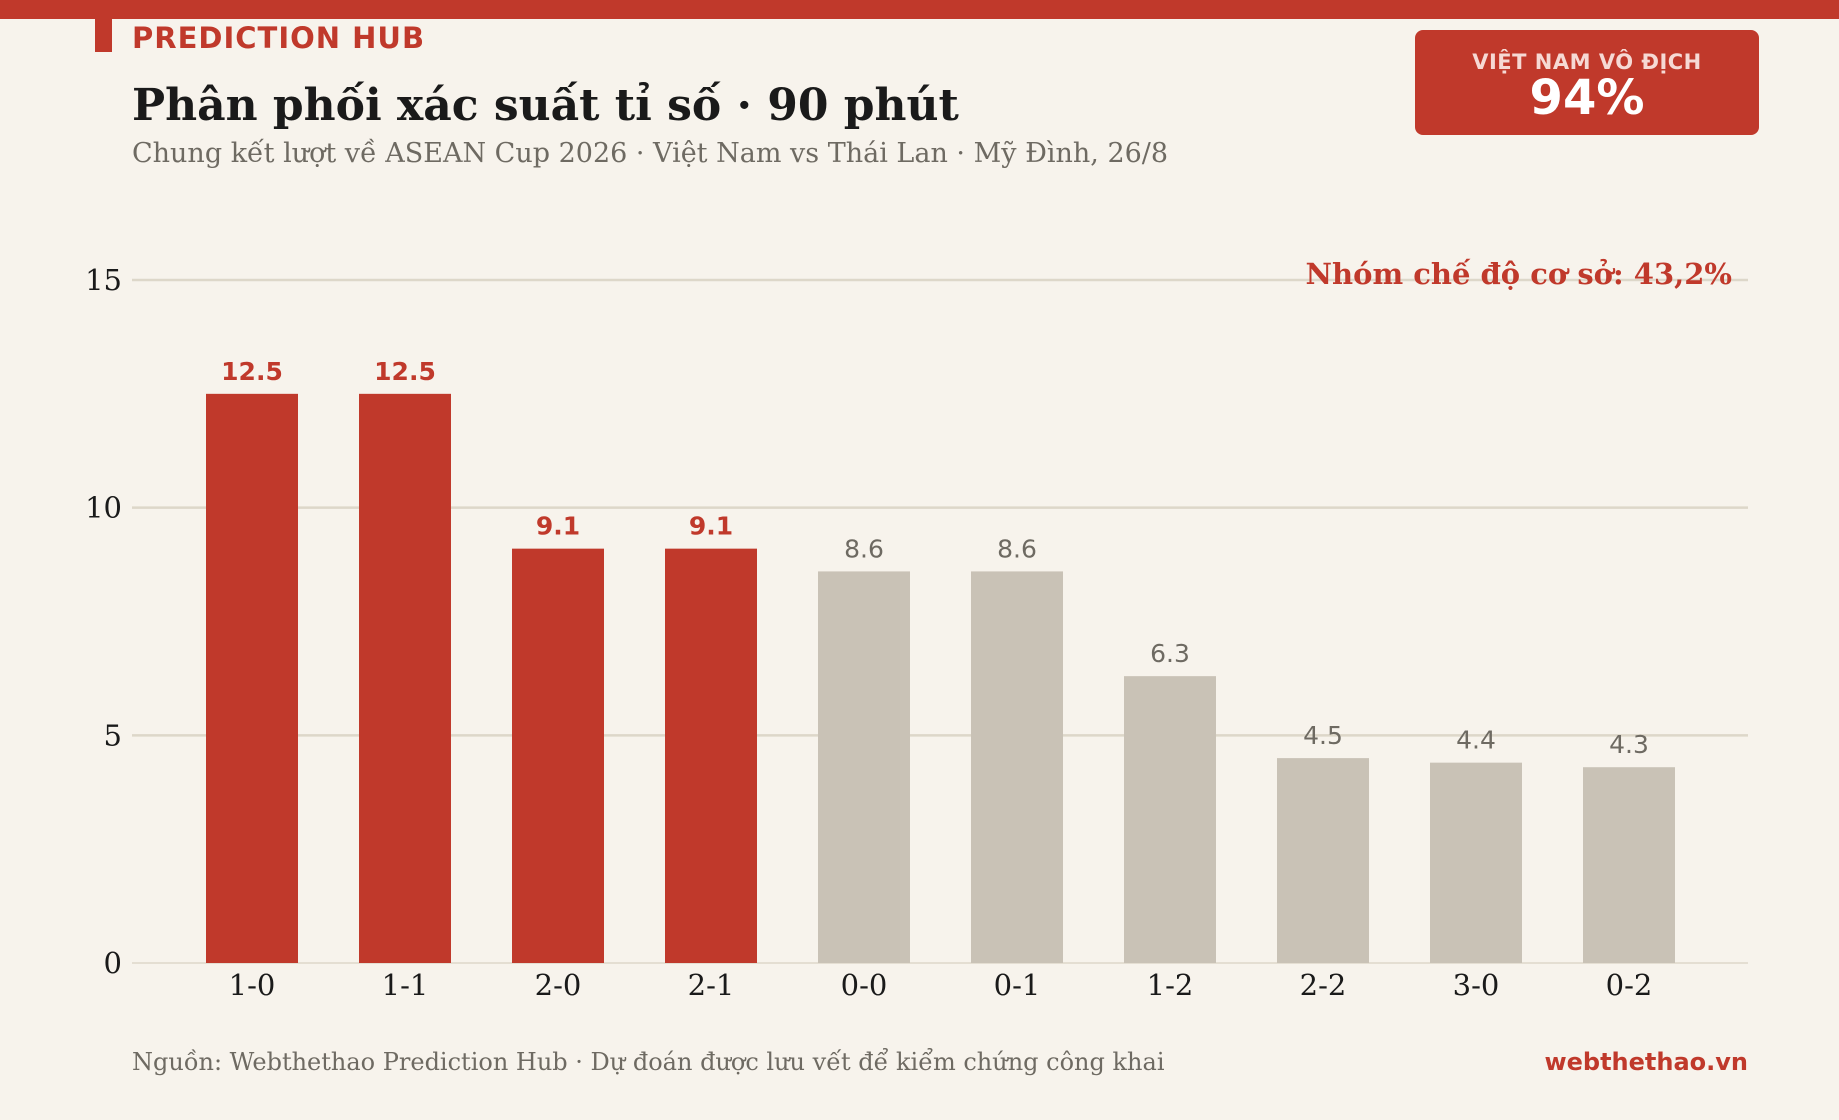 The height and width of the screenshot is (1120, 1839). Describe the element at coordinates (103, 35) in the screenshot. I see `kicker-accent-mark` at that location.